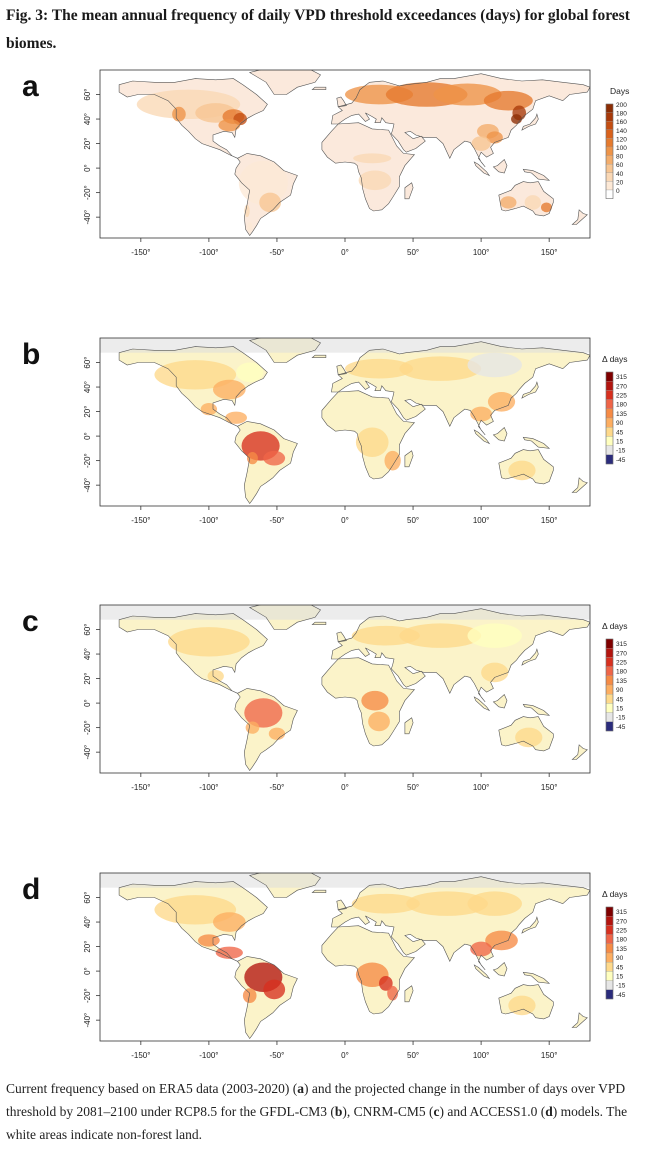 This screenshot has width=655, height=1153. I want to click on coastline-japan, so click(530, 390).